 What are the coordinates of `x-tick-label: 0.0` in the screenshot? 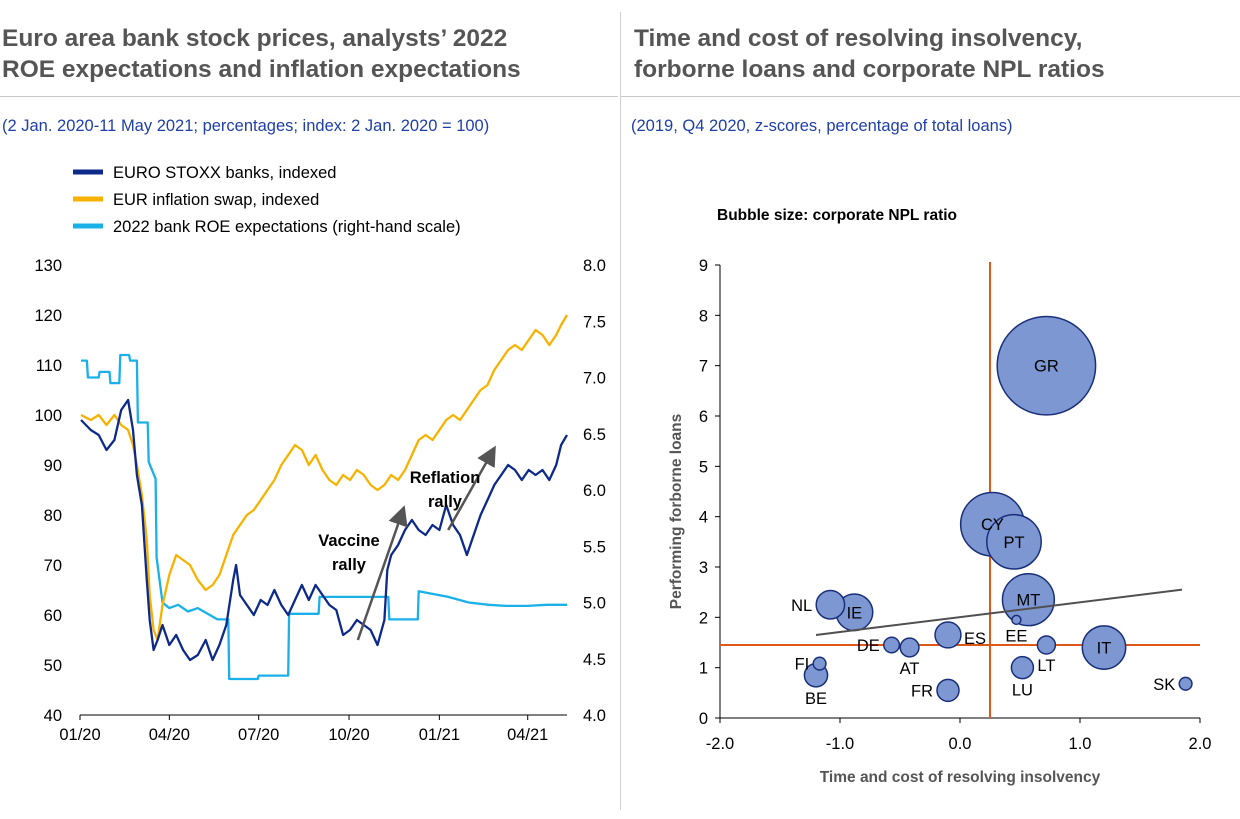 It's located at (960, 744).